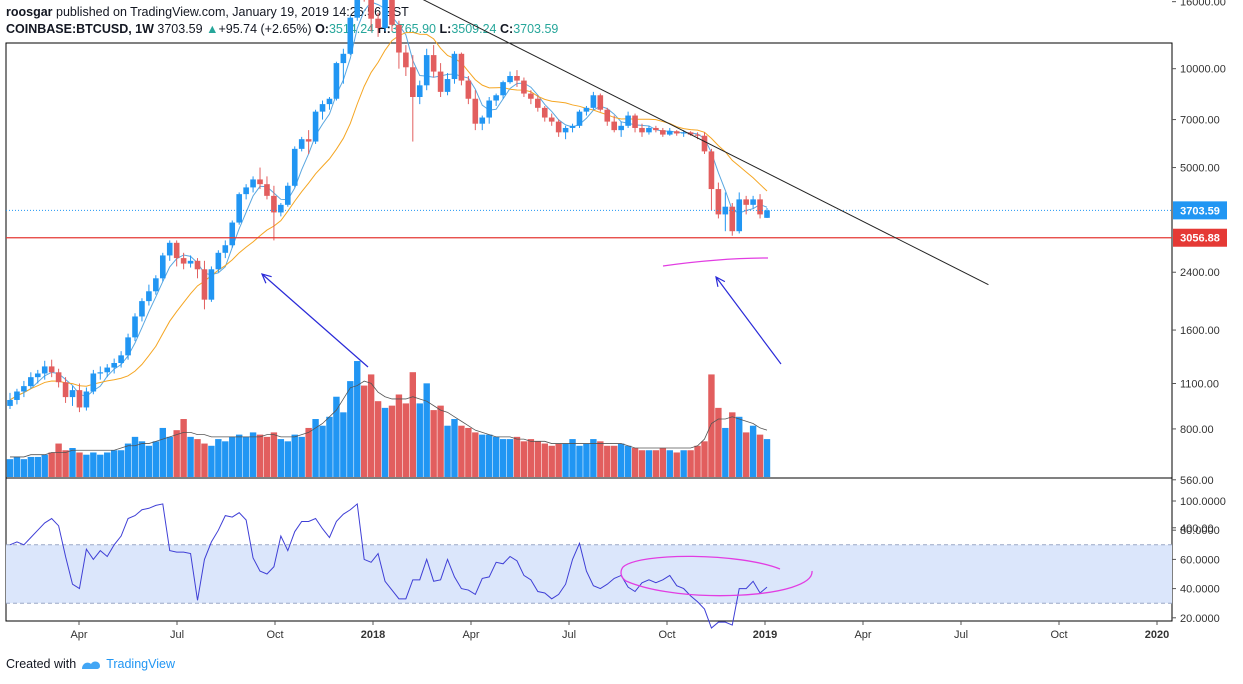 The width and height of the screenshot is (1243, 684). I want to click on change-up-icon: ▲, so click(212, 29).